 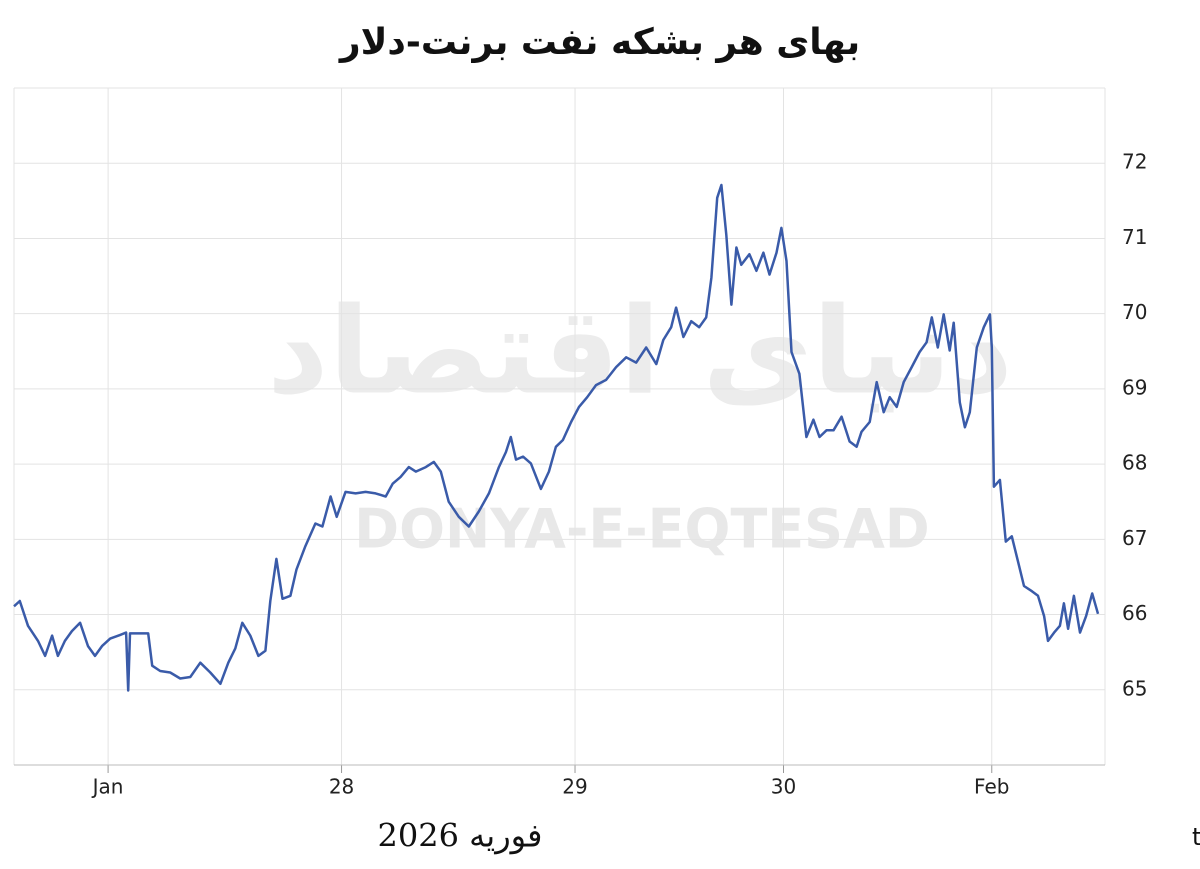 I want to click on y-tick-label: 65, so click(x=1134, y=688).